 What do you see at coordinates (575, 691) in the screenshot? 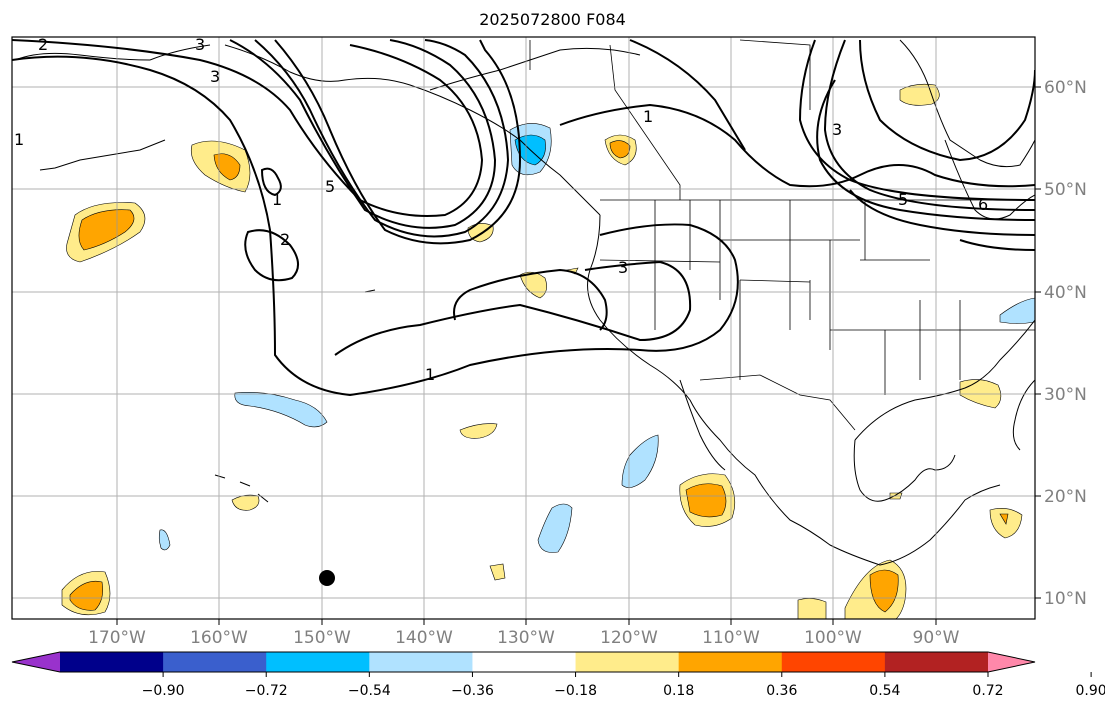
I see `colorbar-tick-label: −0.18` at bounding box center [575, 691].